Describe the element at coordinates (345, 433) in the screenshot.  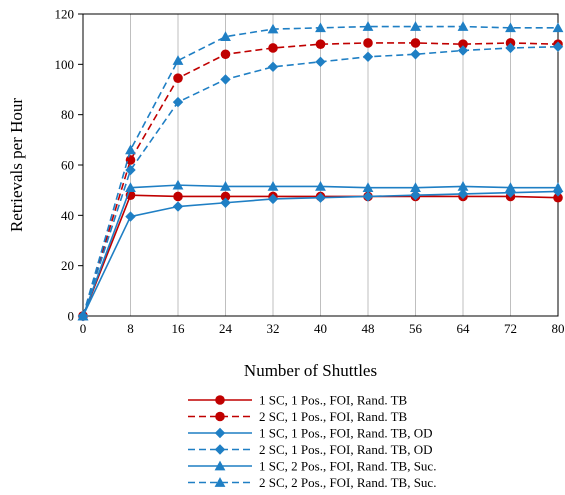
I see `legend-label: 1 SC, 1 Pos., FOI, Rand. TB, OD` at that location.